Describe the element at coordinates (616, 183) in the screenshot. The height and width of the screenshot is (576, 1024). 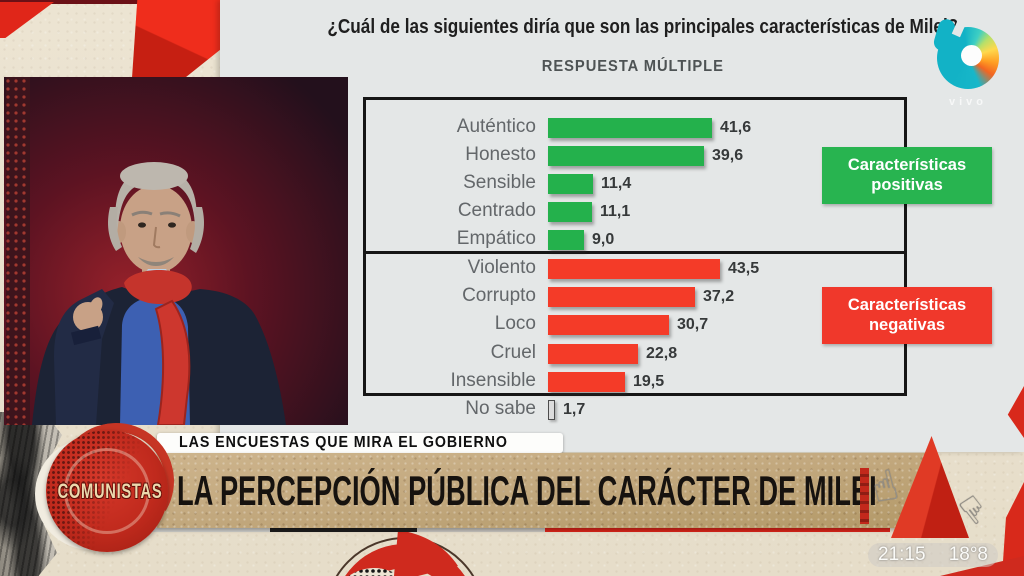
I see `bar-value: 11,4` at that location.